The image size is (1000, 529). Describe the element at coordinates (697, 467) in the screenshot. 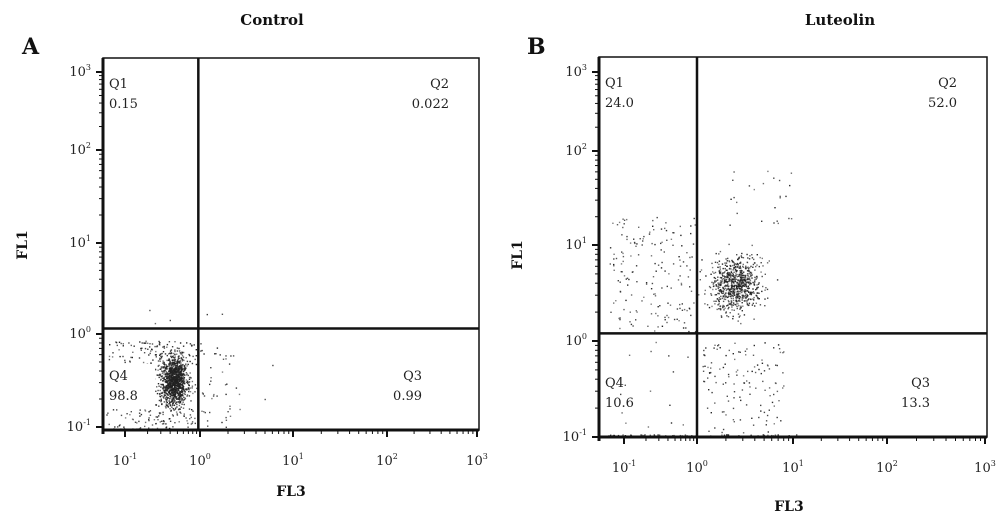

I see `x-tick-label: 100` at that location.